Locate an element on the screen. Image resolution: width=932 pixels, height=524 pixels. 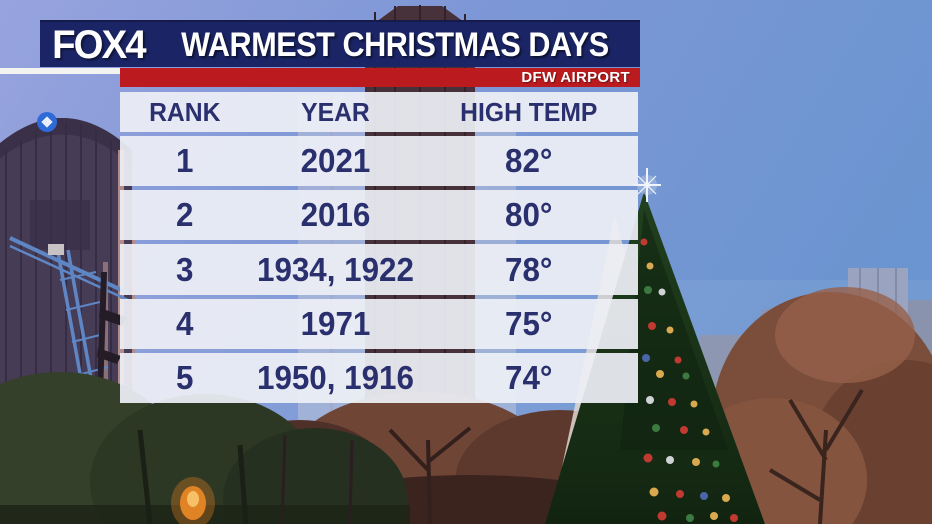
high-temp-value: 78° is located at coordinates (529, 269).